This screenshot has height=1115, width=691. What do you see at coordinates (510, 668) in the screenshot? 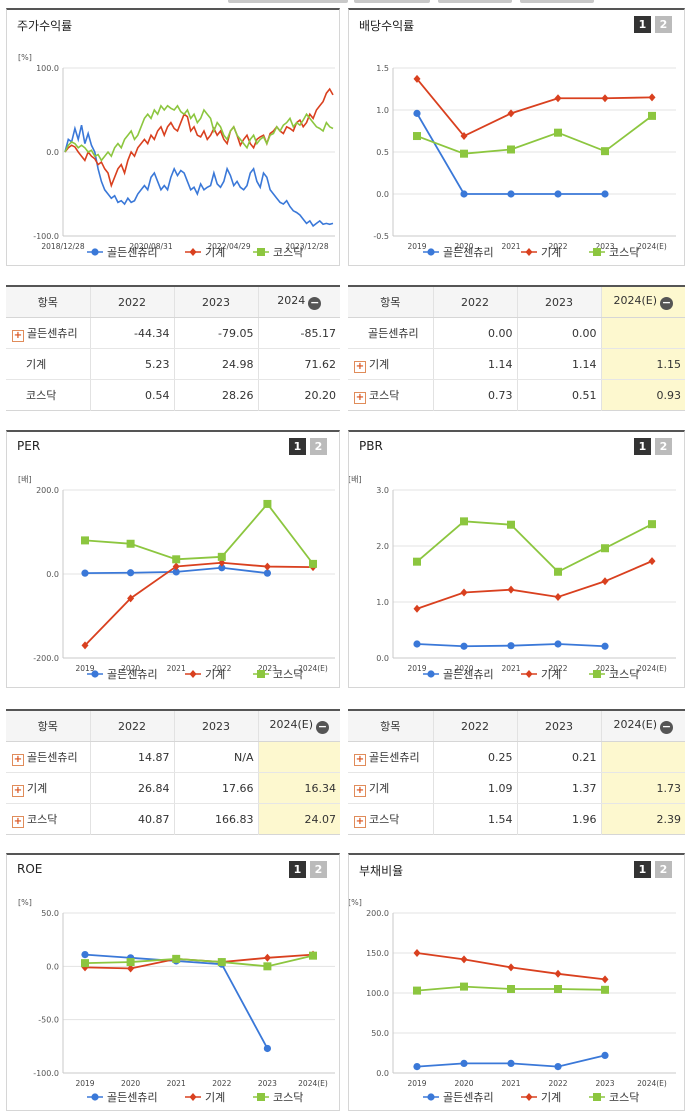
I see `x-tick-label: 2021` at bounding box center [510, 668].